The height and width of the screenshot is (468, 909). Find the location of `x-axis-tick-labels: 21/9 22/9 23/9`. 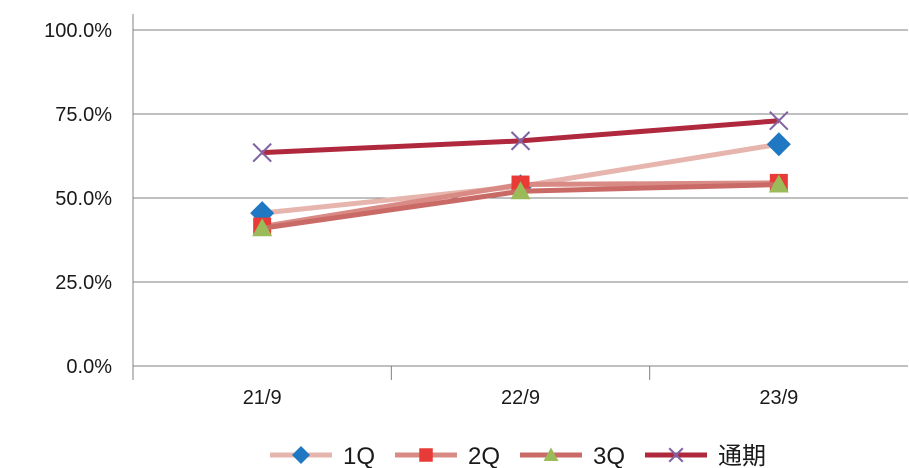

x-axis-tick-labels: 21/9 22/9 23/9 is located at coordinates (521, 398).